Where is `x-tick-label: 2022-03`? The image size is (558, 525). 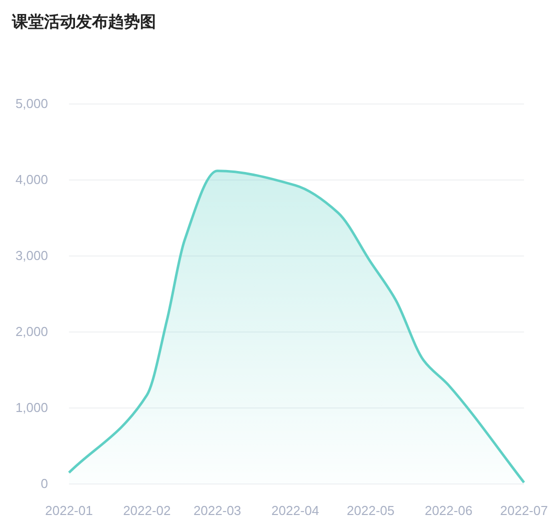 x-tick-label: 2022-03 is located at coordinates (217, 510).